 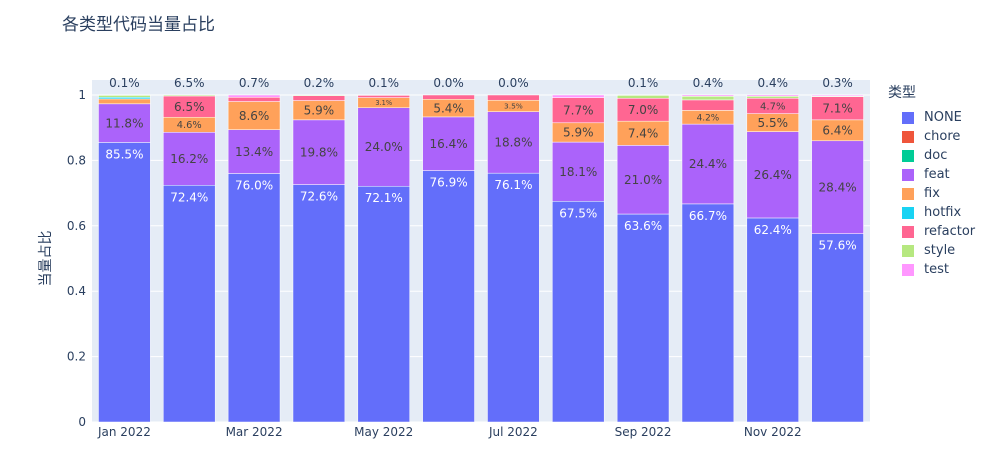 I want to click on legend-item-doc: doc, so click(x=931, y=155).